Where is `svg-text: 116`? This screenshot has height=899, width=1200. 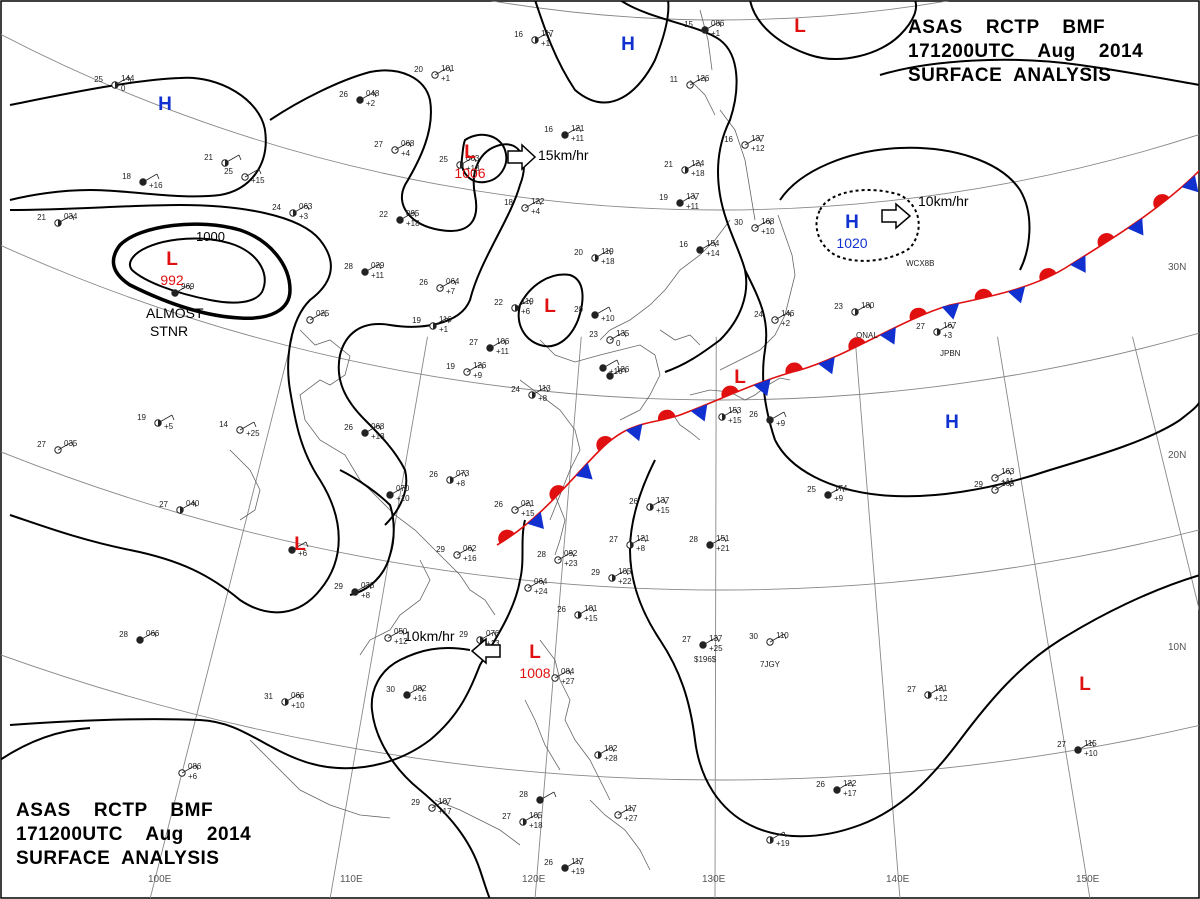
svg-text: 116 is located at coordinates (445, 319).